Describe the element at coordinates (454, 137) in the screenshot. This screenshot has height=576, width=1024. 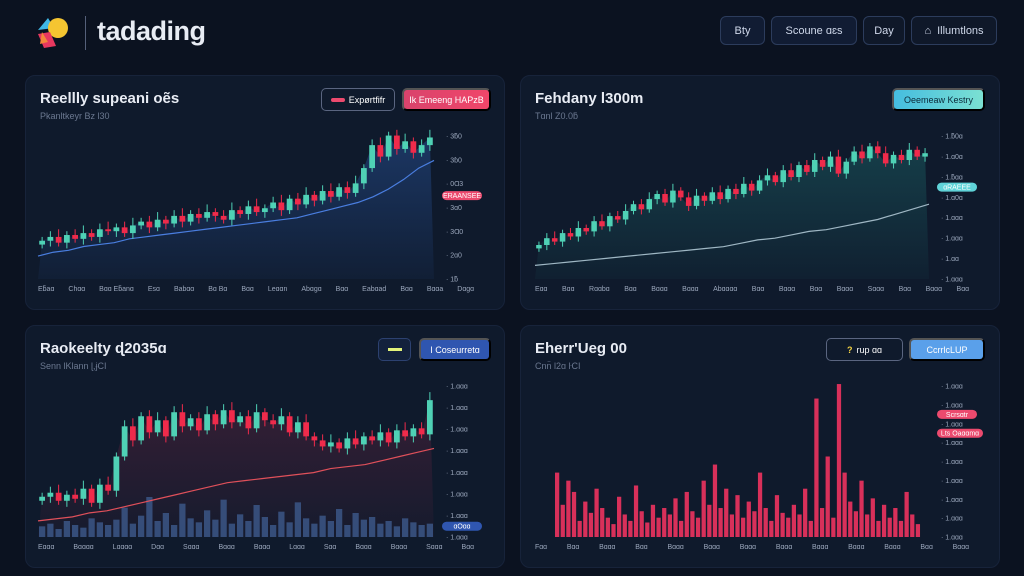
I see `y-tick-label: · 3ƃ0` at that location.